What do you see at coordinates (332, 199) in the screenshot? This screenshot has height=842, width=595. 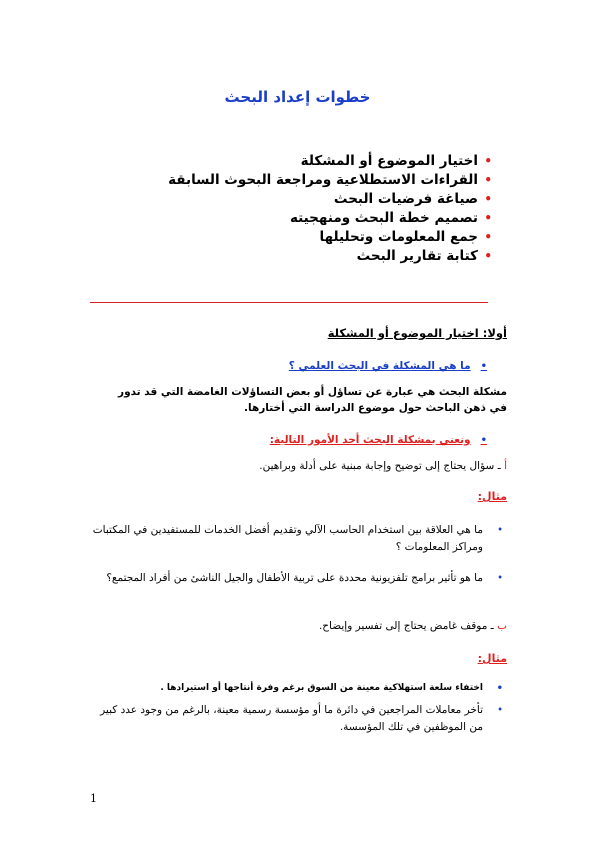 I see `step-item: • صياغة فرضيات البحث` at bounding box center [332, 199].